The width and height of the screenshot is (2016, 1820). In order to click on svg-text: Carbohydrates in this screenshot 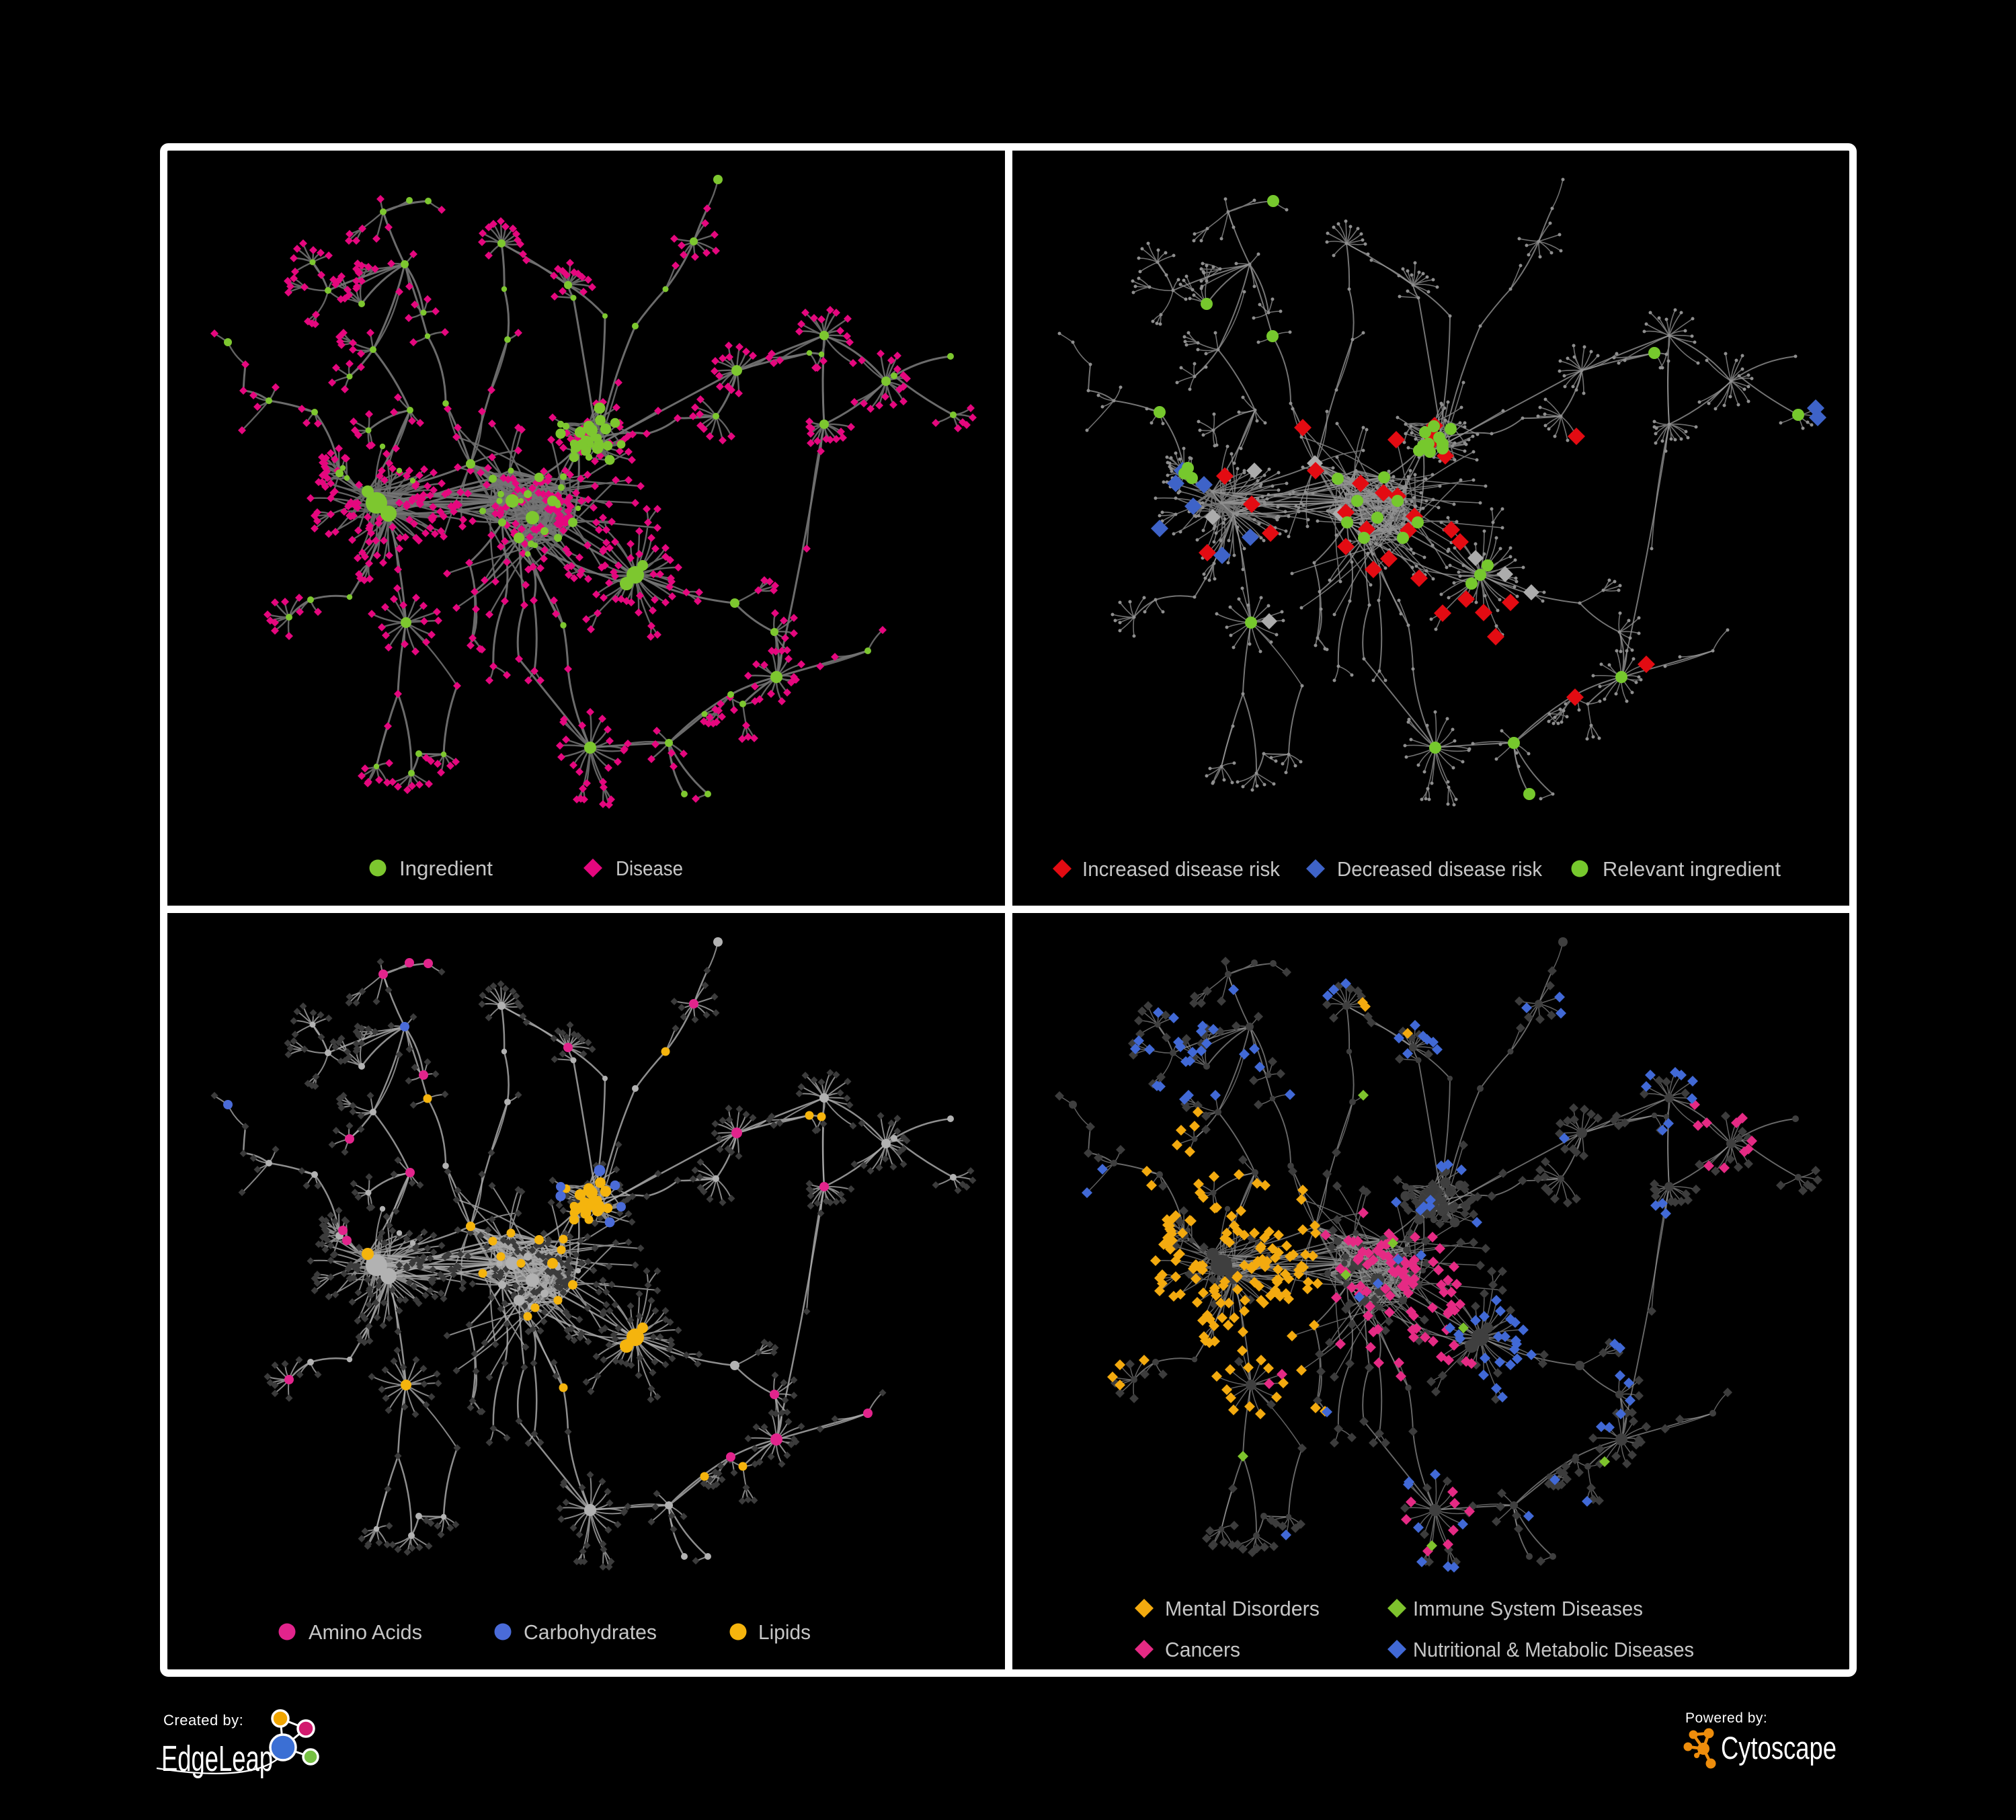, I will do `click(590, 1632)`.